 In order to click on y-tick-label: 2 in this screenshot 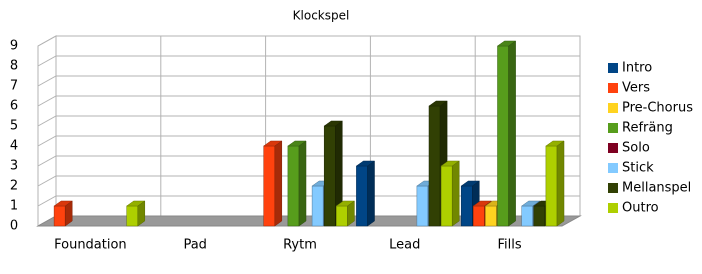, I will do `click(14, 186)`.